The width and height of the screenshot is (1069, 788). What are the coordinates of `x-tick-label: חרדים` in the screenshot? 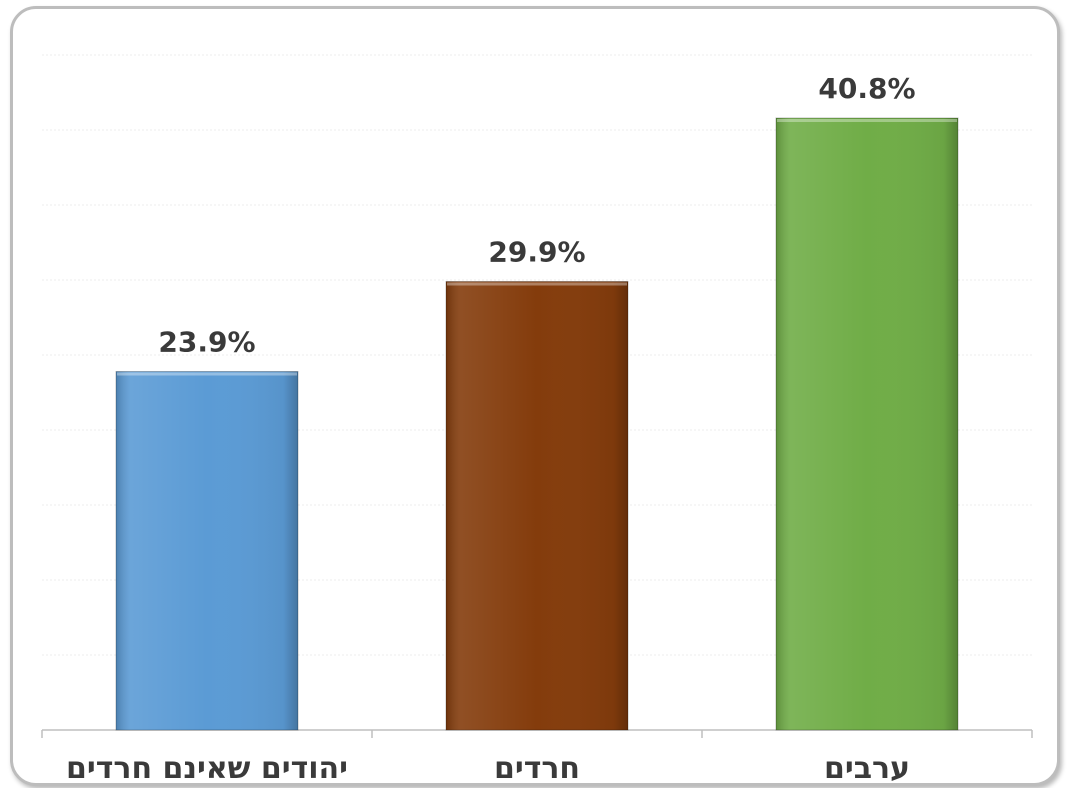 It's located at (537, 768).